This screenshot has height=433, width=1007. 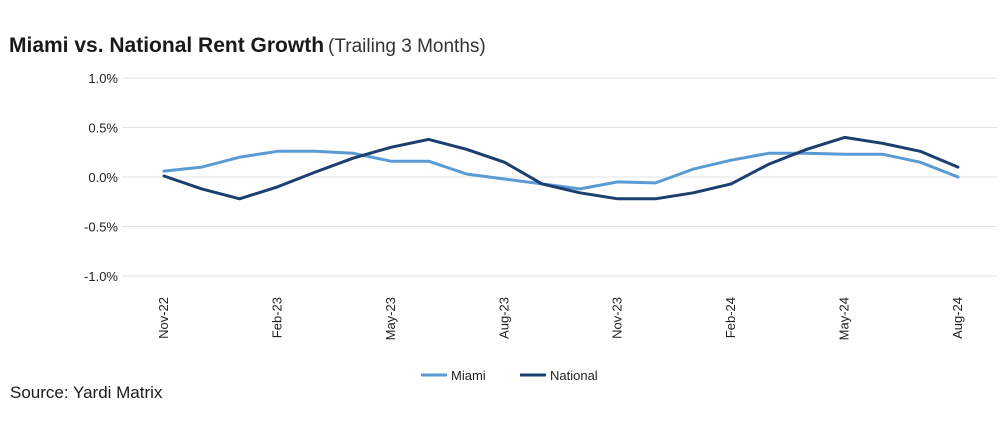 What do you see at coordinates (503, 318) in the screenshot?
I see `x-tick-label-3: Aug-23` at bounding box center [503, 318].